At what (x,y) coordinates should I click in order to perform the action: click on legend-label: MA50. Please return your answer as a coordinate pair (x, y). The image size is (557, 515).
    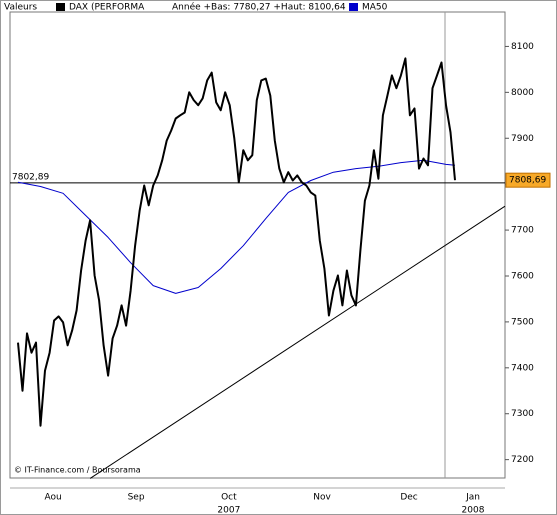
    Looking at the image, I should click on (375, 8).